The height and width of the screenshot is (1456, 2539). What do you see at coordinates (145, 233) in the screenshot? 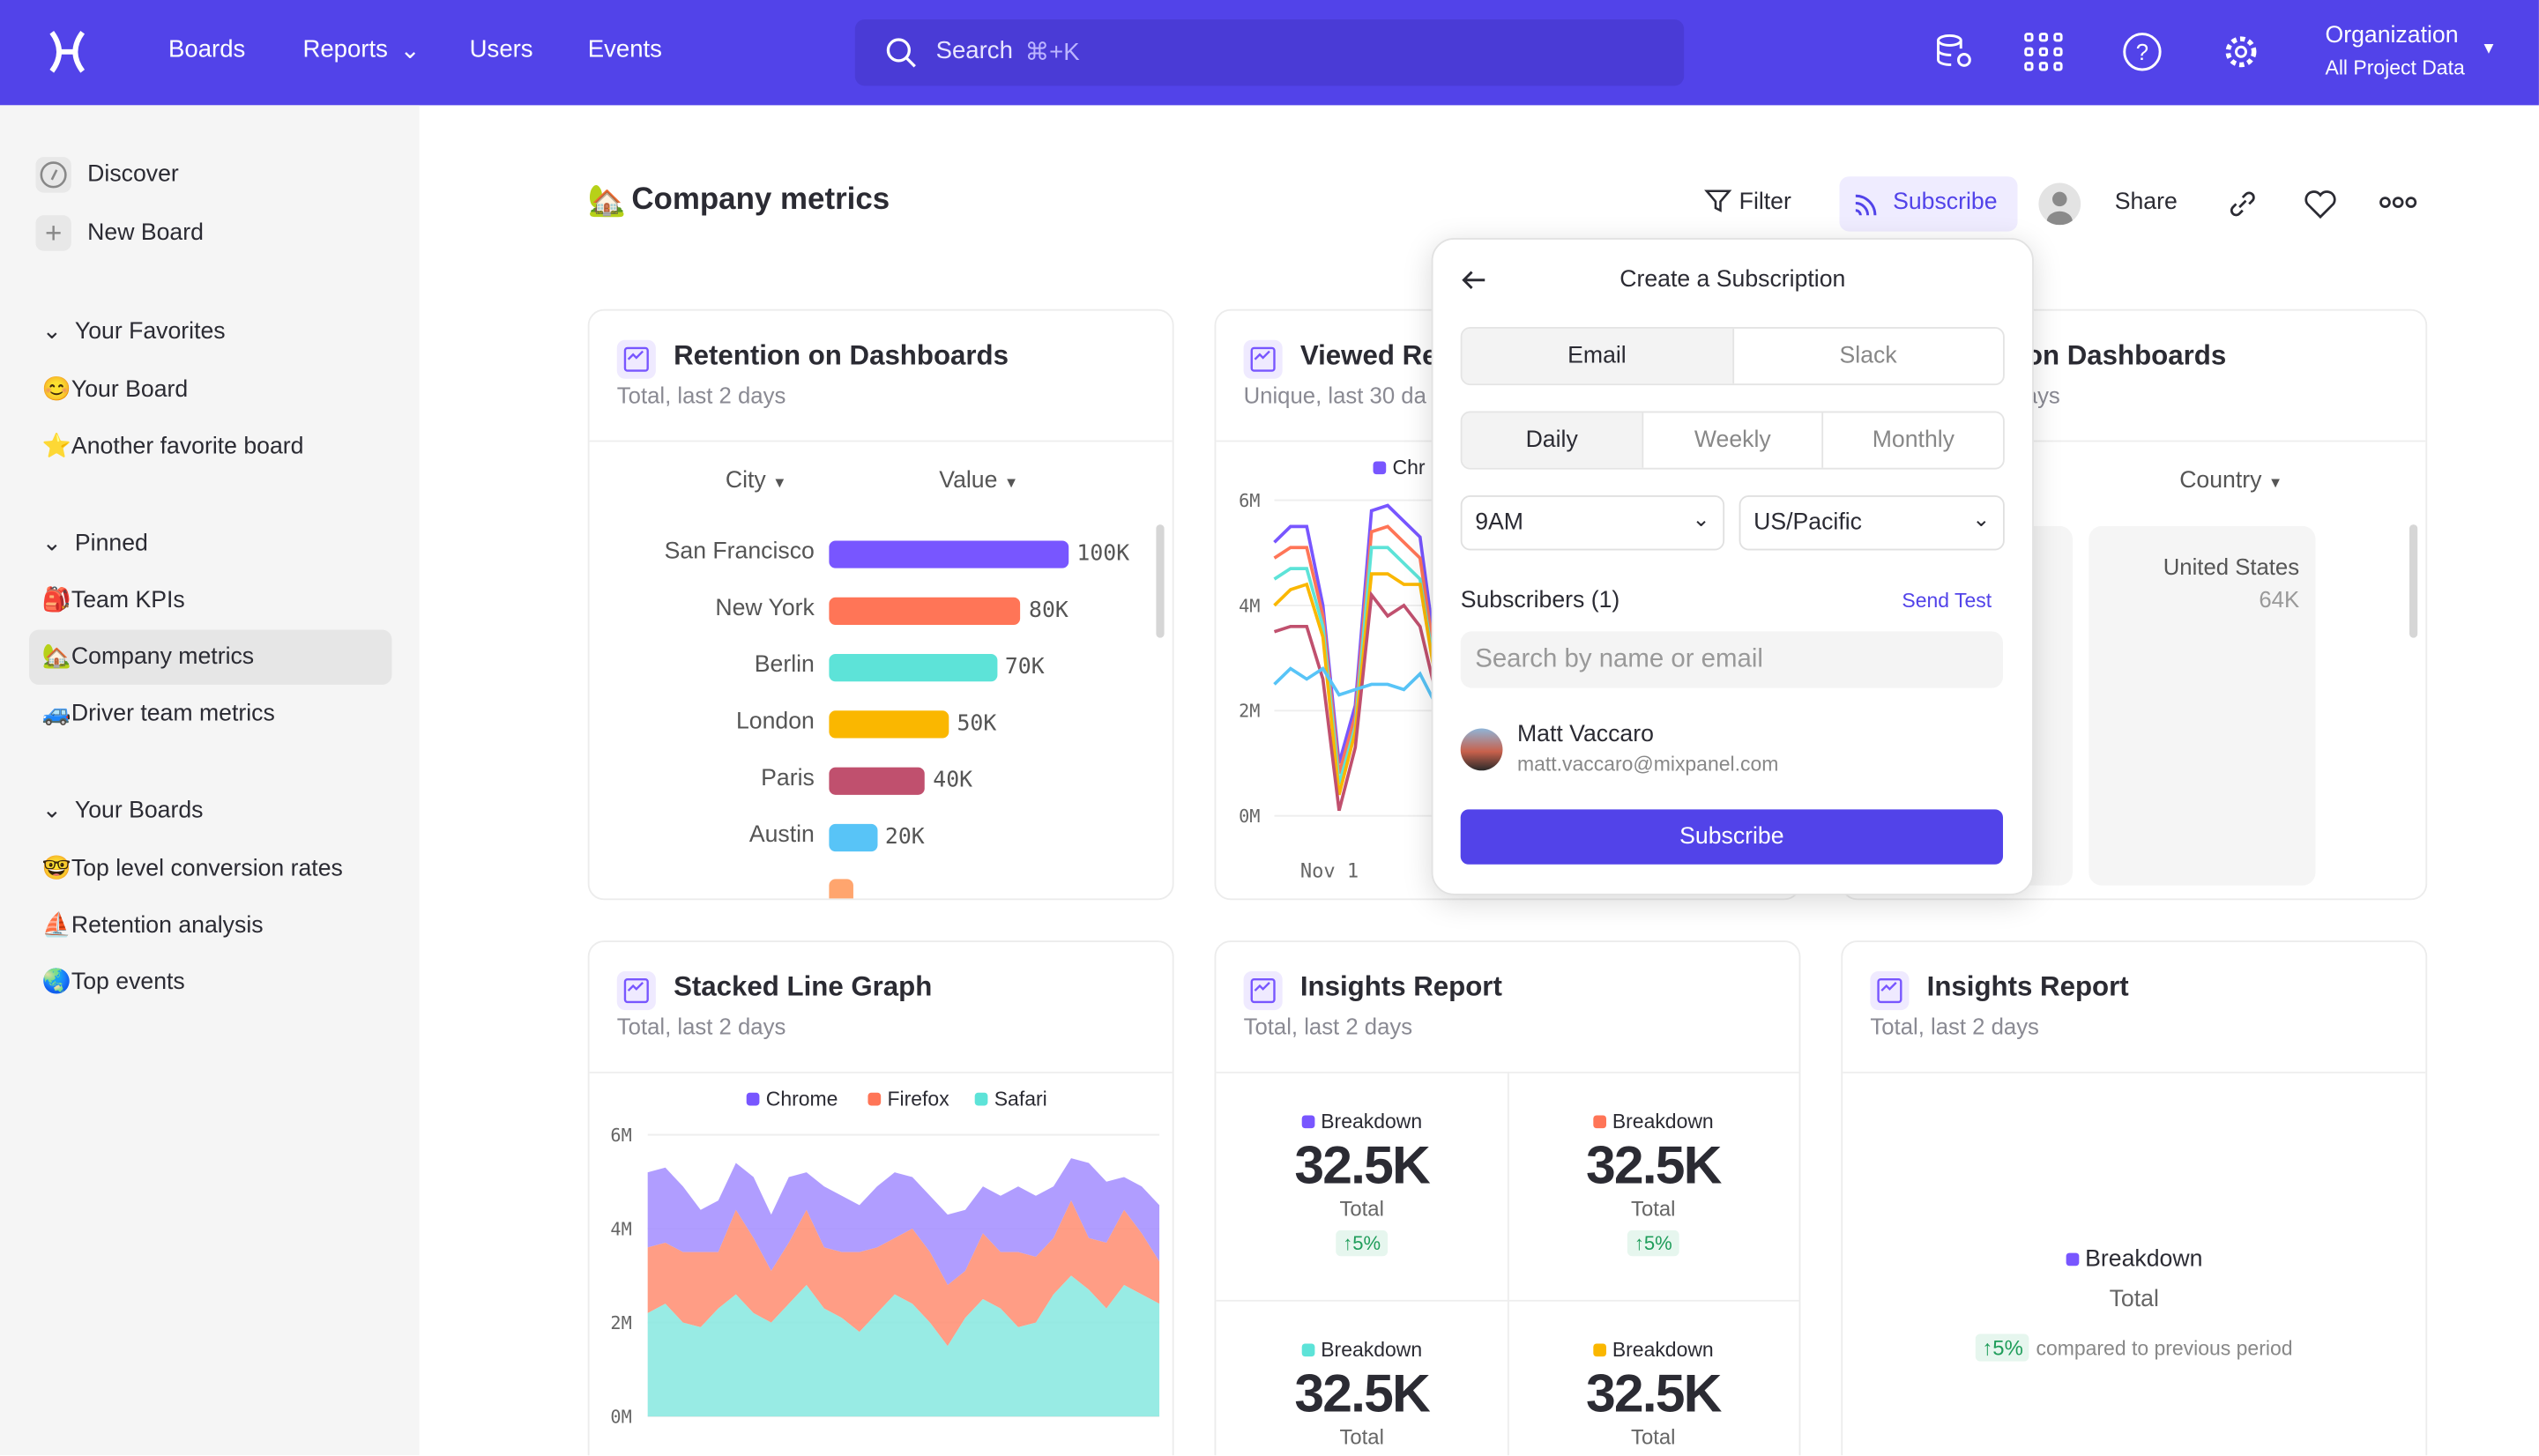
I see `sidebar-new-board: New Board` at bounding box center [145, 233].